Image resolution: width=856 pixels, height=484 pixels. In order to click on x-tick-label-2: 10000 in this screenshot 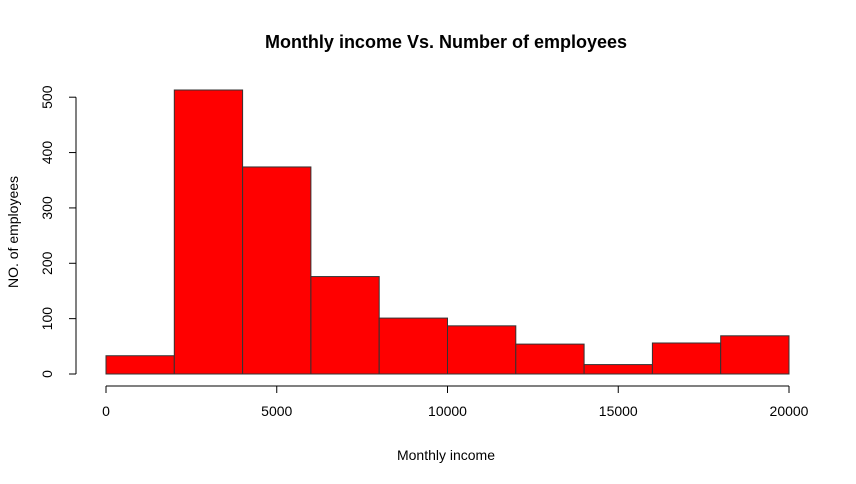, I will do `click(447, 411)`.